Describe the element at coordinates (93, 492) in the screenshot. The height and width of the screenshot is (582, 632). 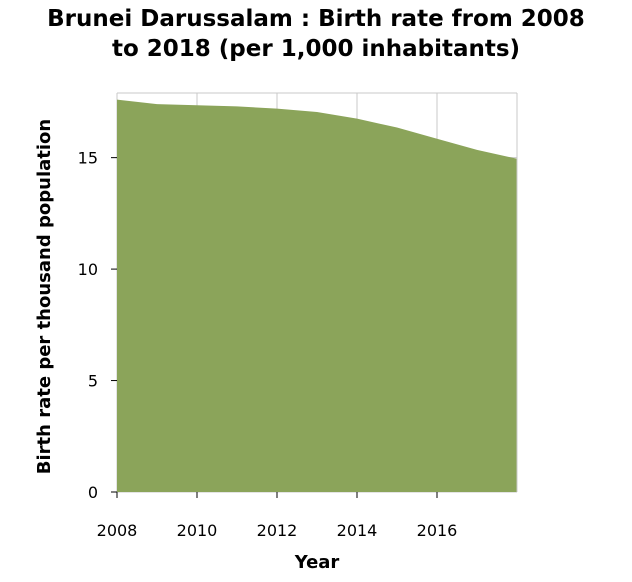
I see `y-tick-label: 0` at that location.